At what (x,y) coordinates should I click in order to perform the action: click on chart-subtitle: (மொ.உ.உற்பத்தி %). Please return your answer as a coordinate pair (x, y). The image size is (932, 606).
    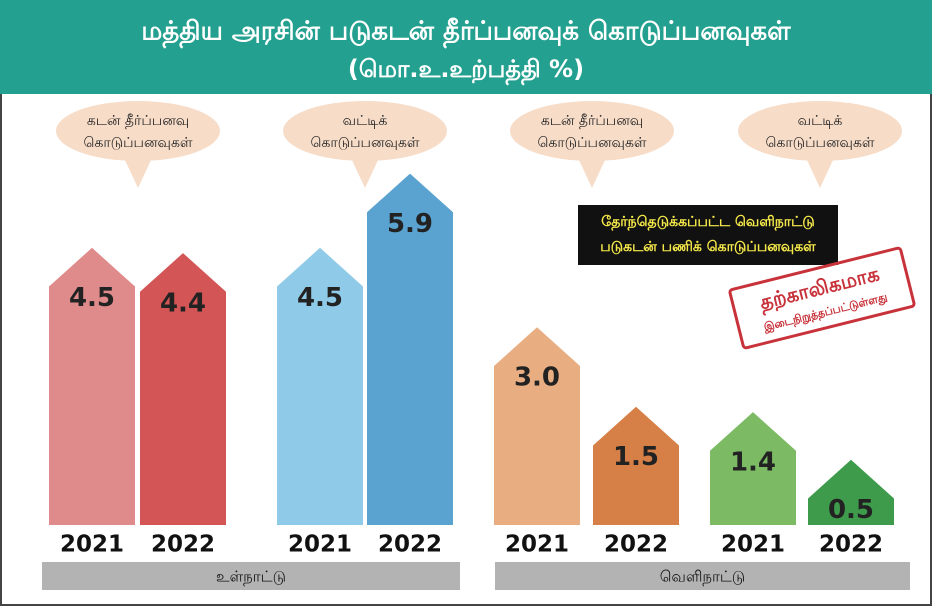
    Looking at the image, I should click on (466, 70).